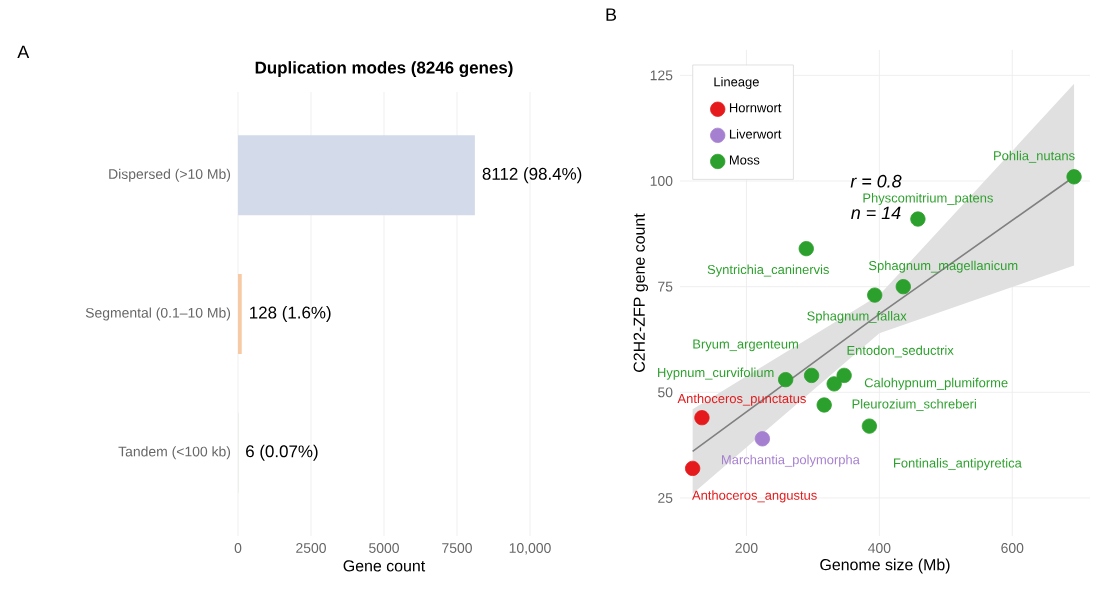  Describe the element at coordinates (611, 14) in the screenshot. I see `text: B` at that location.